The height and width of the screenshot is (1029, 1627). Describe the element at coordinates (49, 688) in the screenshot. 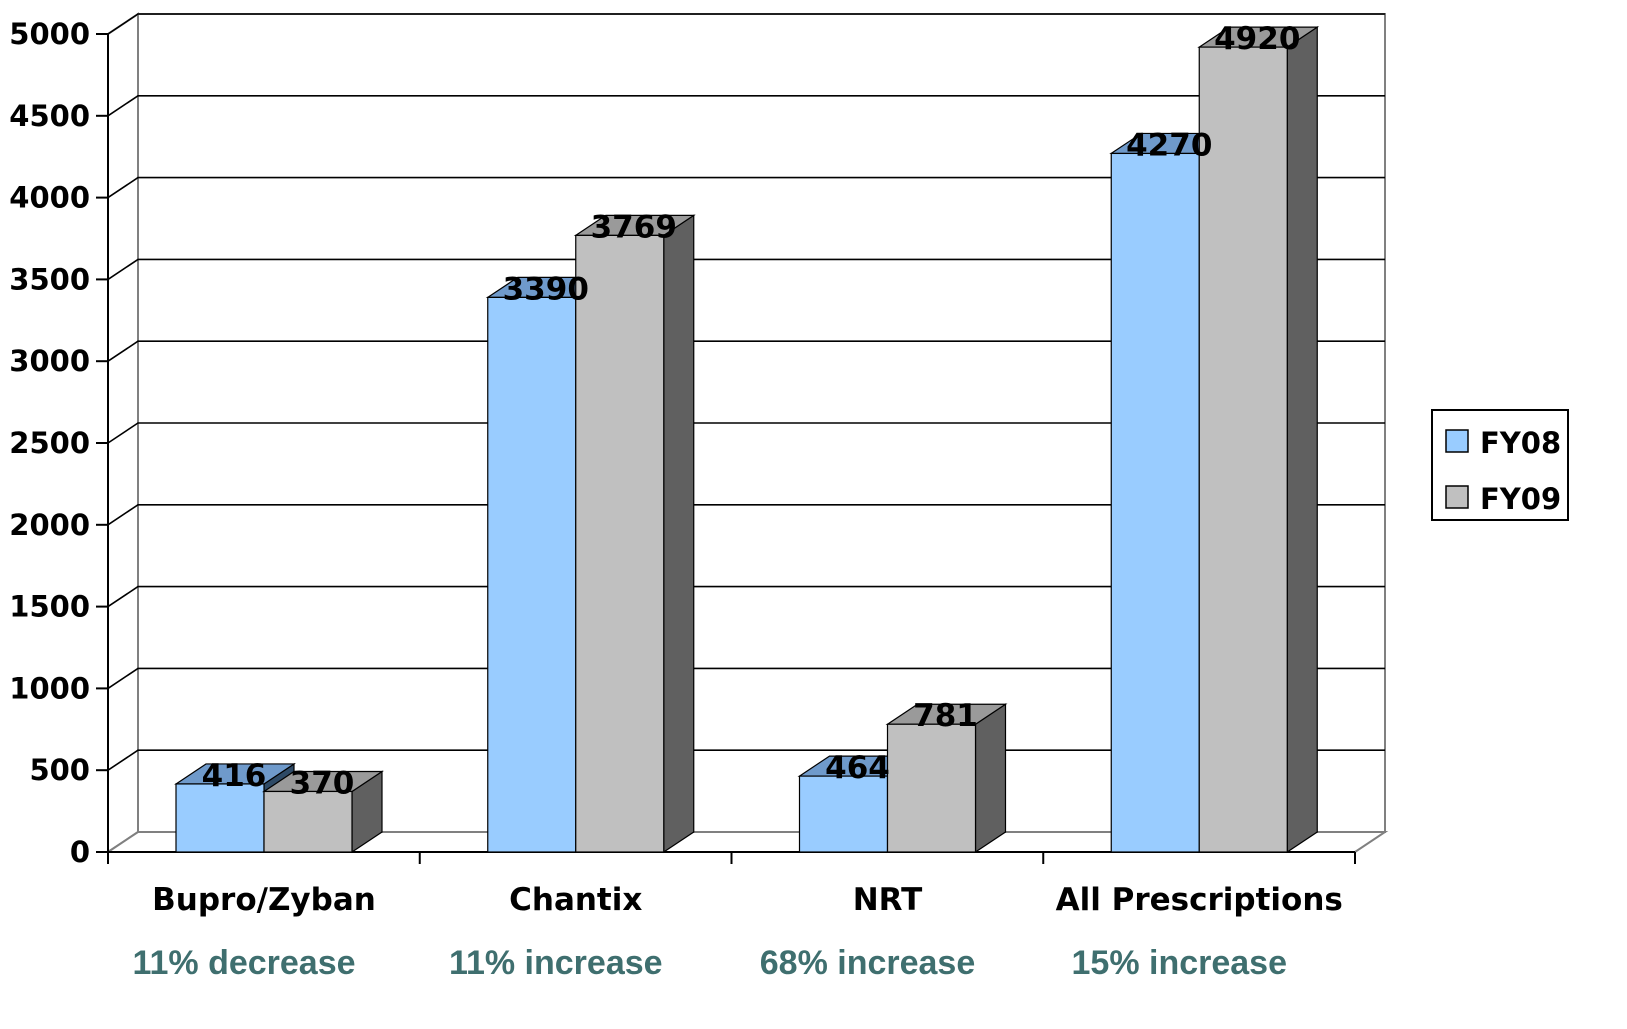

I see `y-tick-label: 1000` at that location.